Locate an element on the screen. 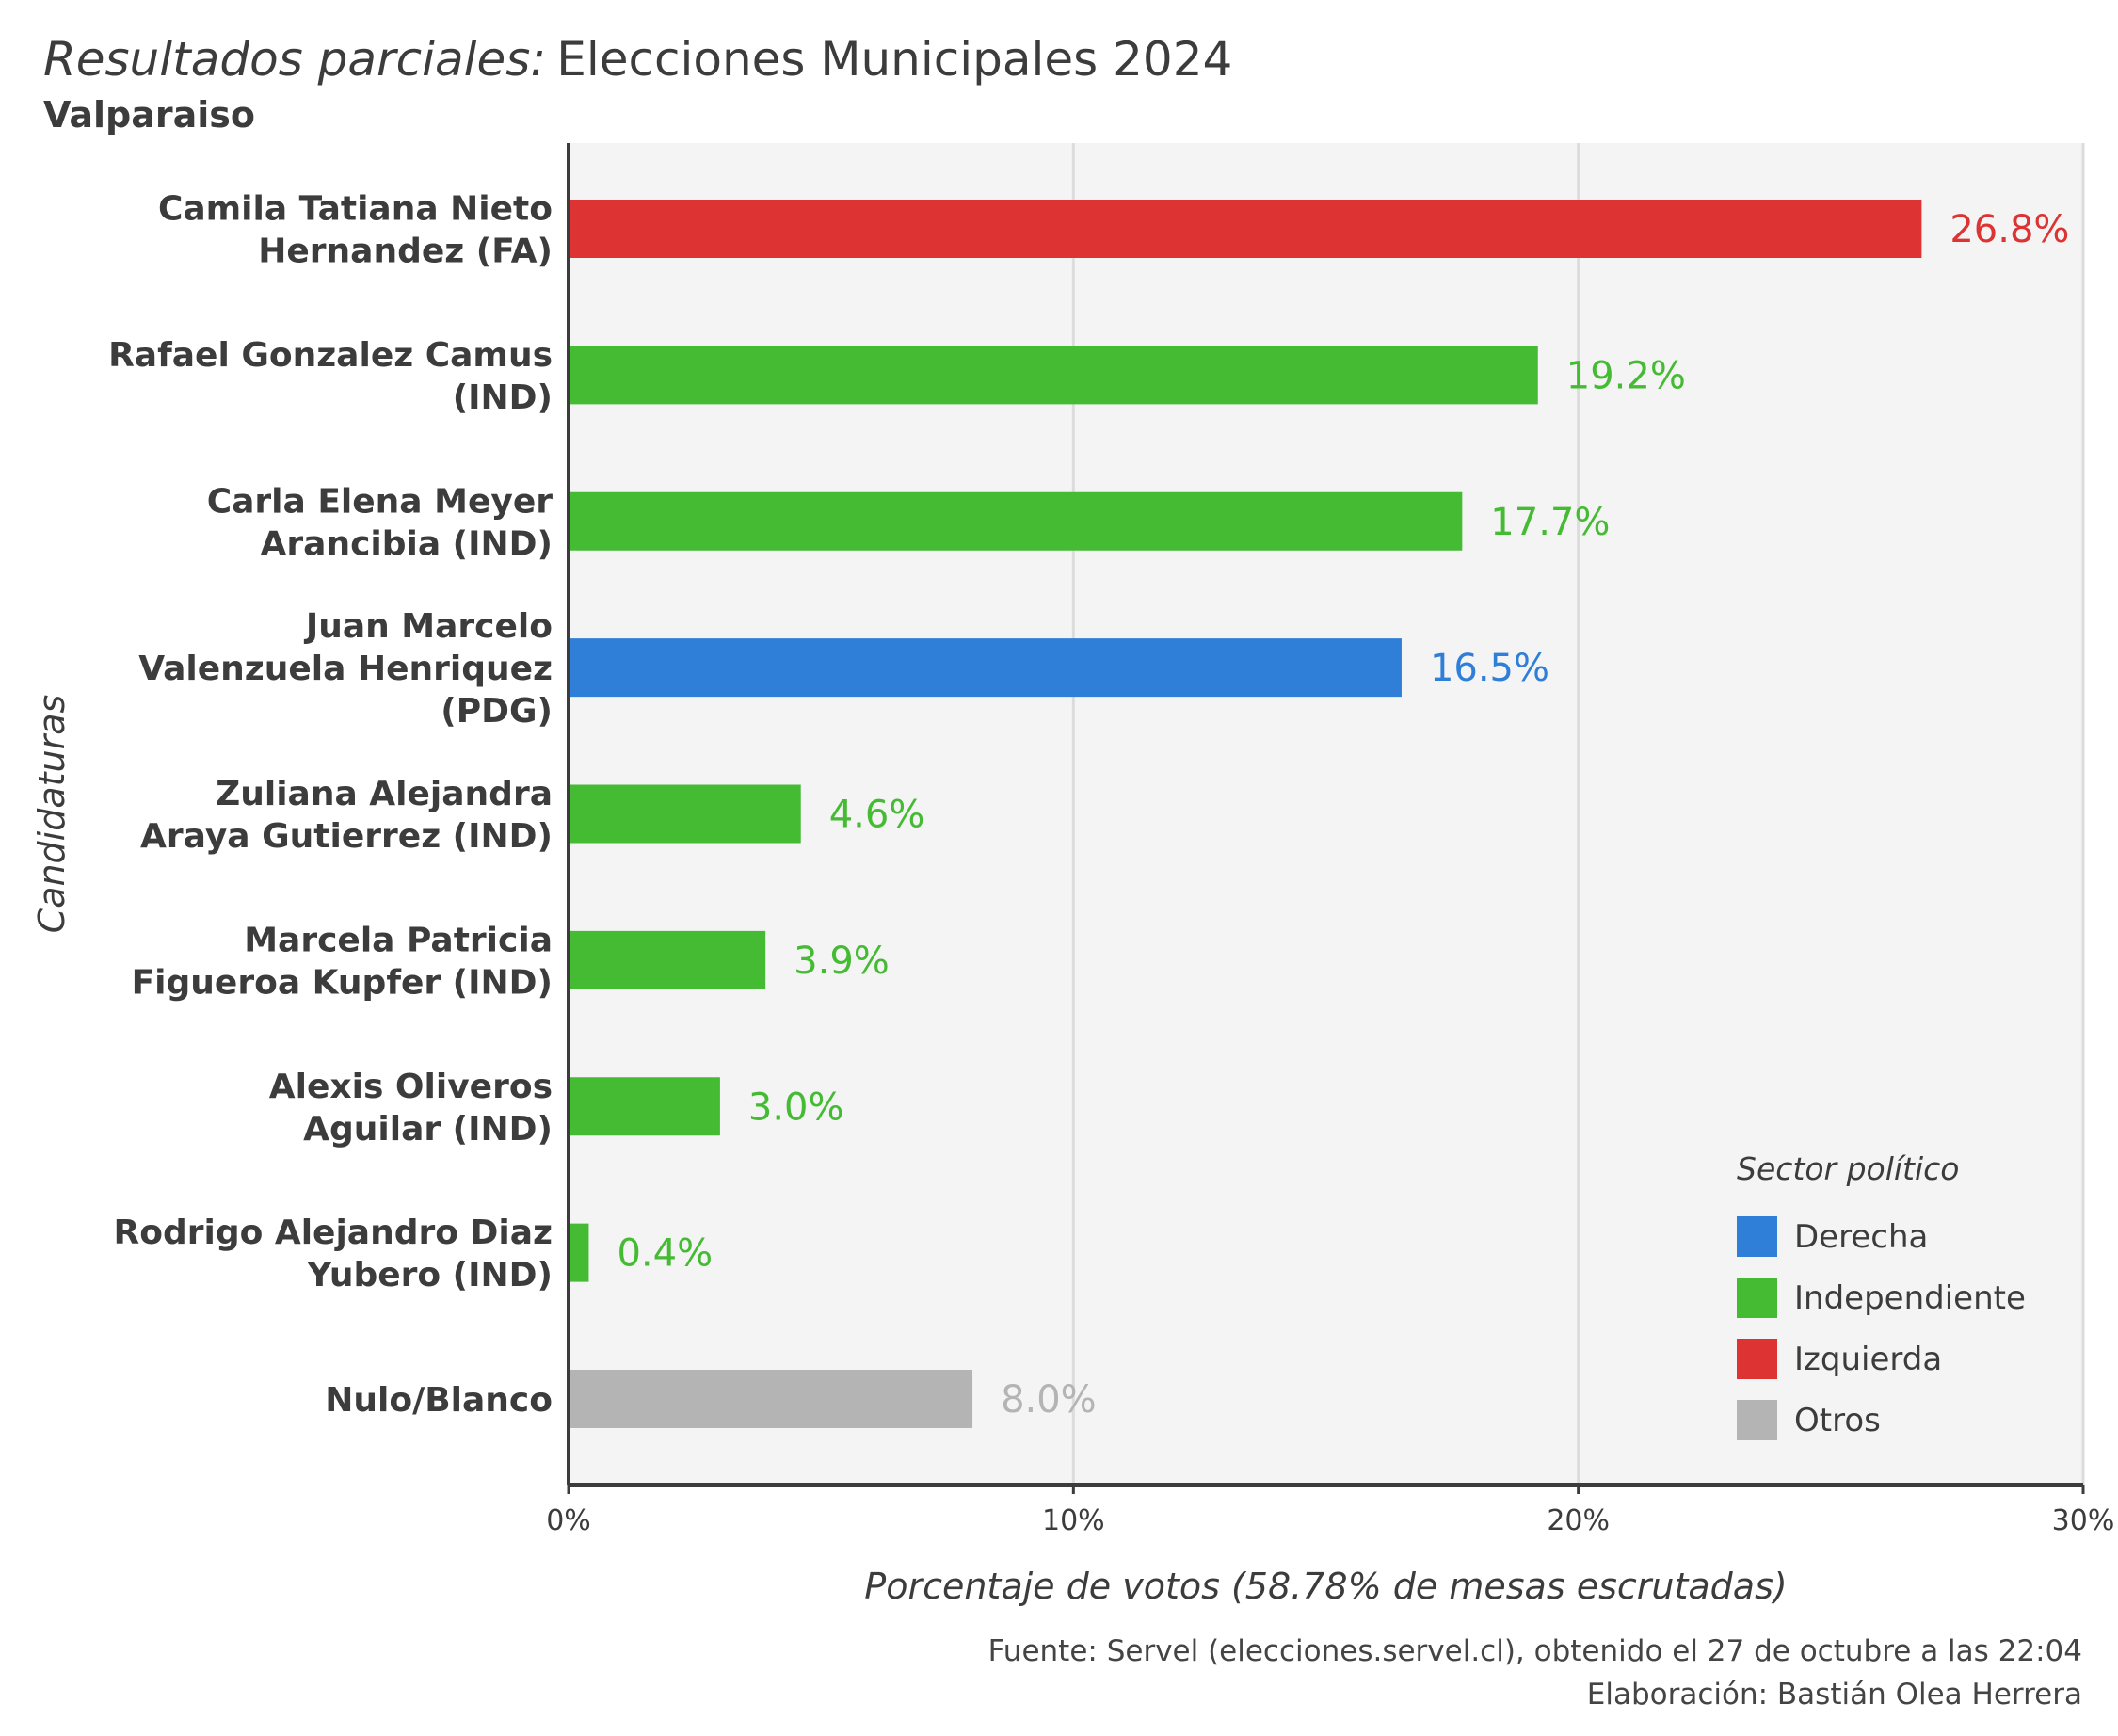  title-main: Elecciones Municipales 2024 is located at coordinates (895, 60).